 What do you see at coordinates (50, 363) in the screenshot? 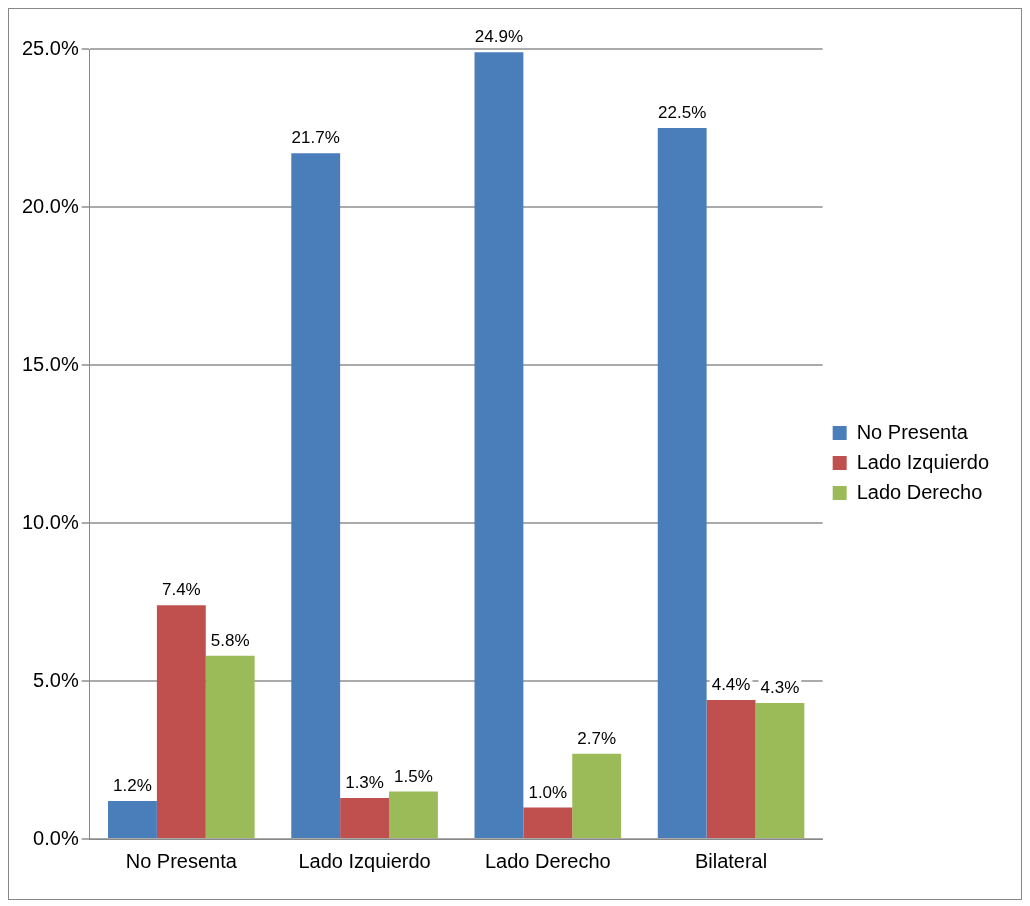
I see `y-tick-label: 15.0%` at bounding box center [50, 363].